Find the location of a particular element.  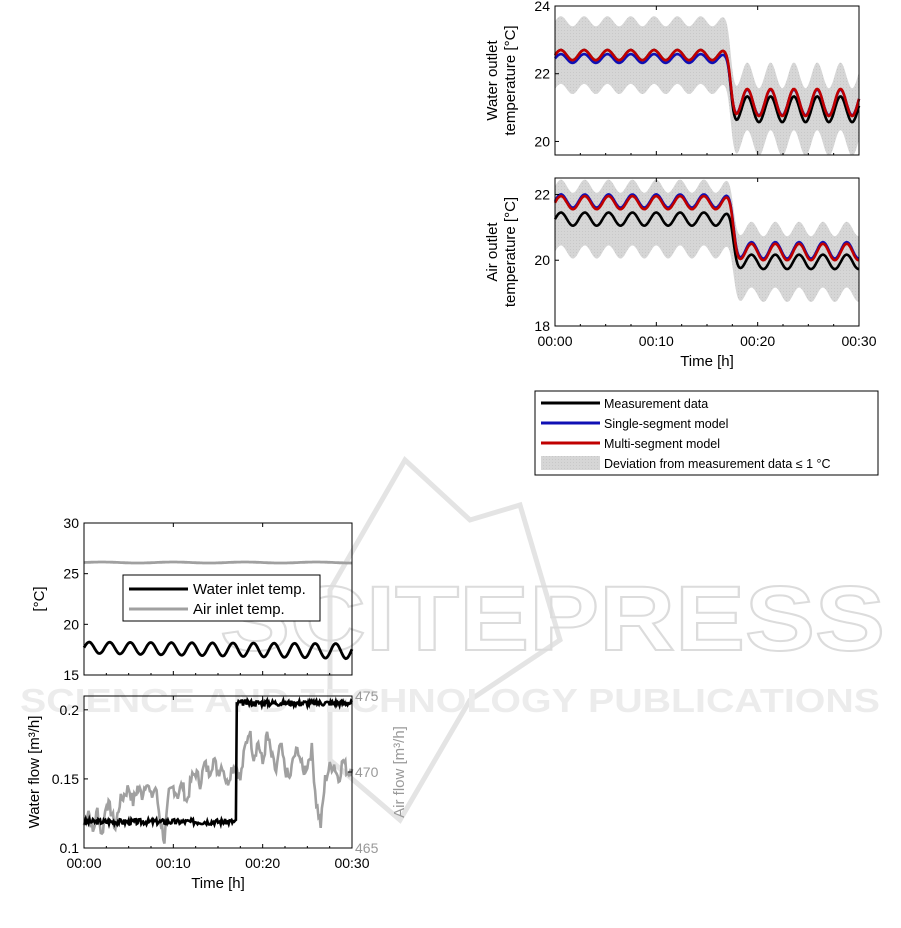

y-tick-label: 0.1 is located at coordinates (70, 848).